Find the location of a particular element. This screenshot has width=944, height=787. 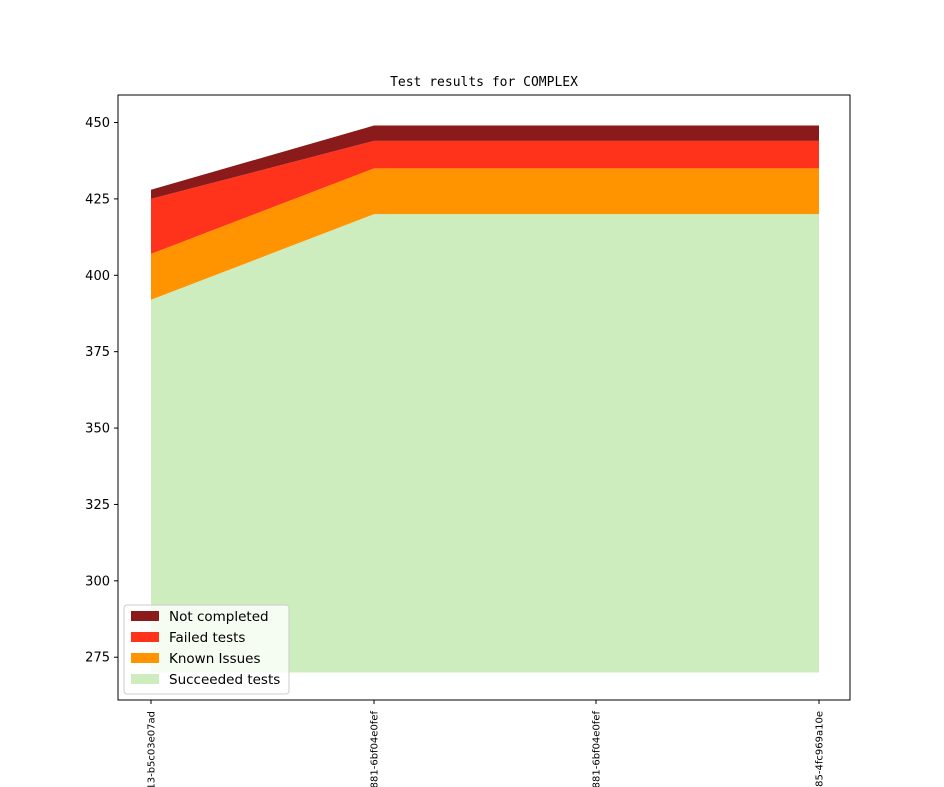

y-tick-label: 275 is located at coordinates (97, 658).